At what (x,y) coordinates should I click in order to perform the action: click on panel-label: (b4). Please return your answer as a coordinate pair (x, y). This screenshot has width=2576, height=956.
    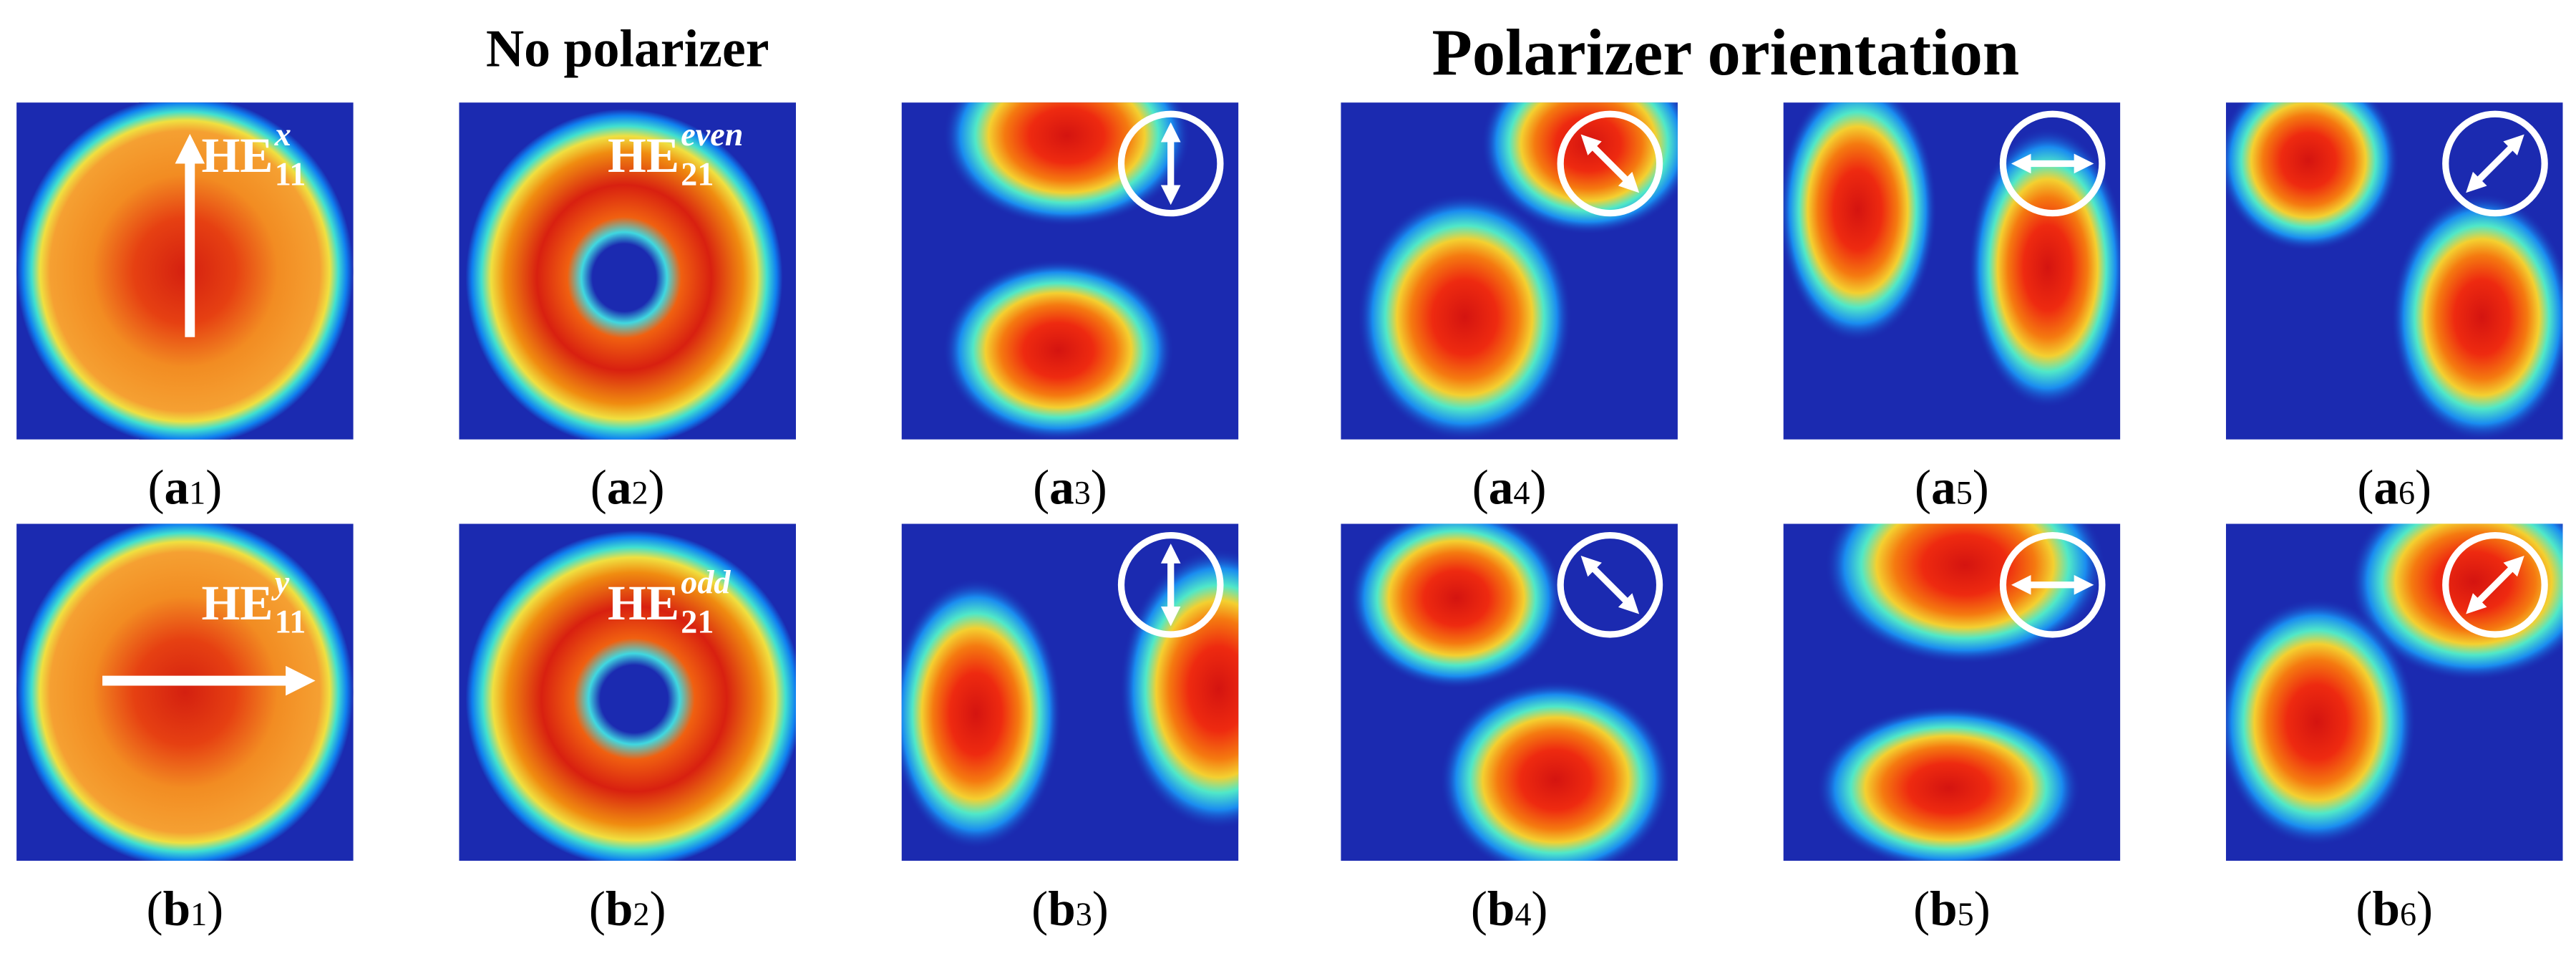
    Looking at the image, I should click on (1509, 909).